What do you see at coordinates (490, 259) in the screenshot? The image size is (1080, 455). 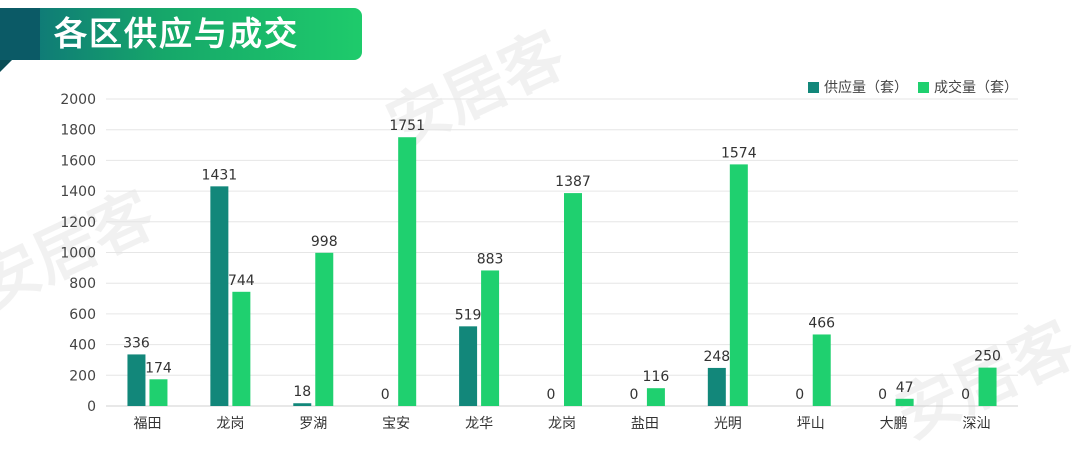 I see `deal-data-label: 883` at bounding box center [490, 259].